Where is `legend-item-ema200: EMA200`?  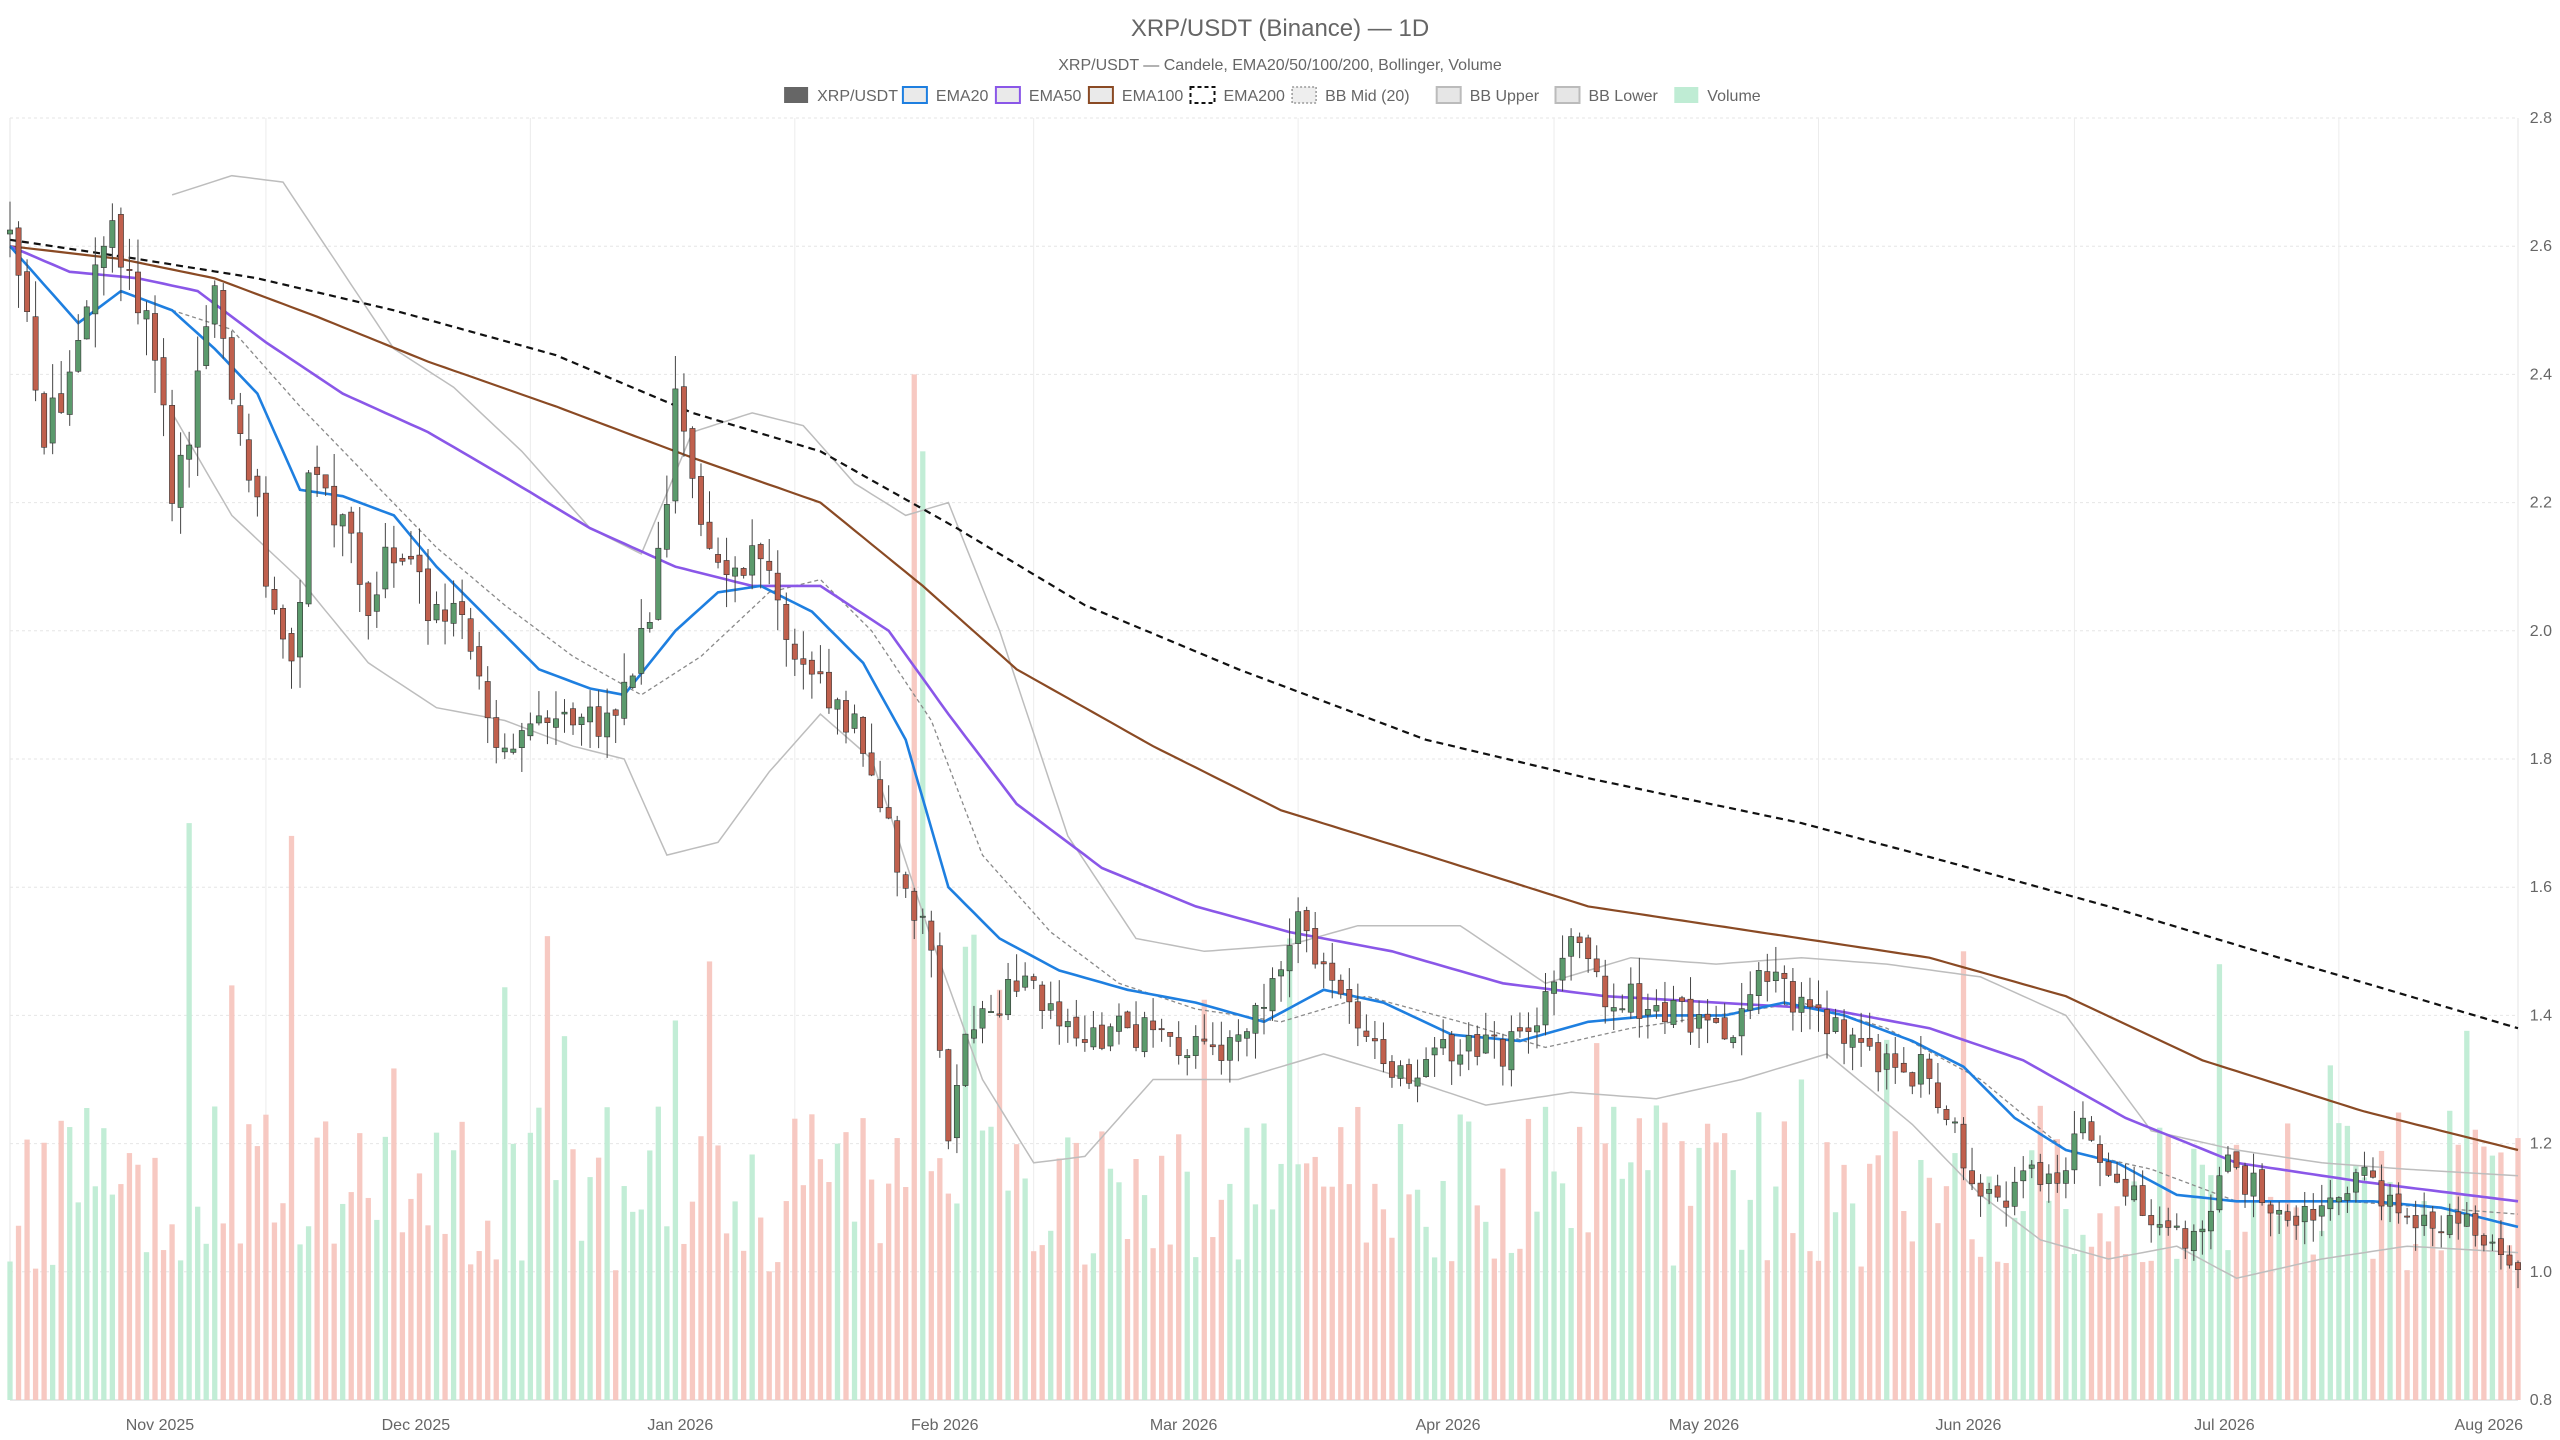
legend-item-ema200: EMA200 is located at coordinates (1237, 95).